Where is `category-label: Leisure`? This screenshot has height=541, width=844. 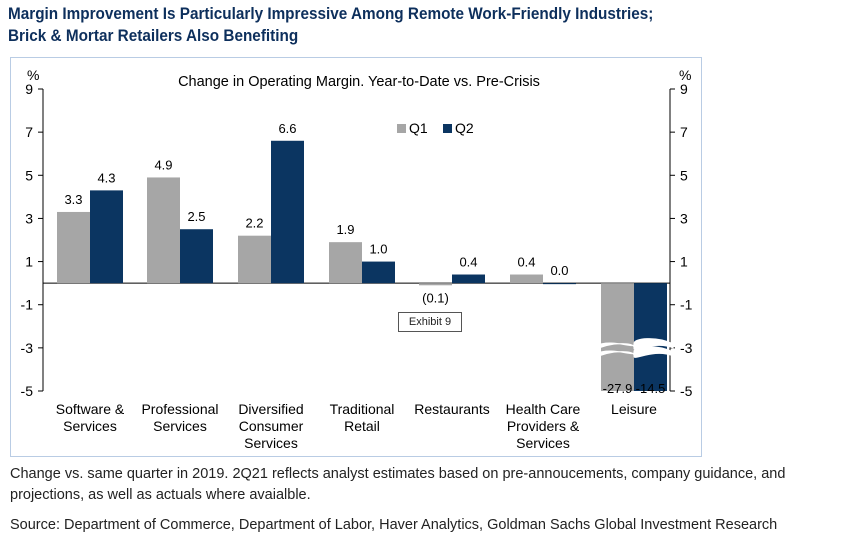 category-label: Leisure is located at coordinates (634, 409).